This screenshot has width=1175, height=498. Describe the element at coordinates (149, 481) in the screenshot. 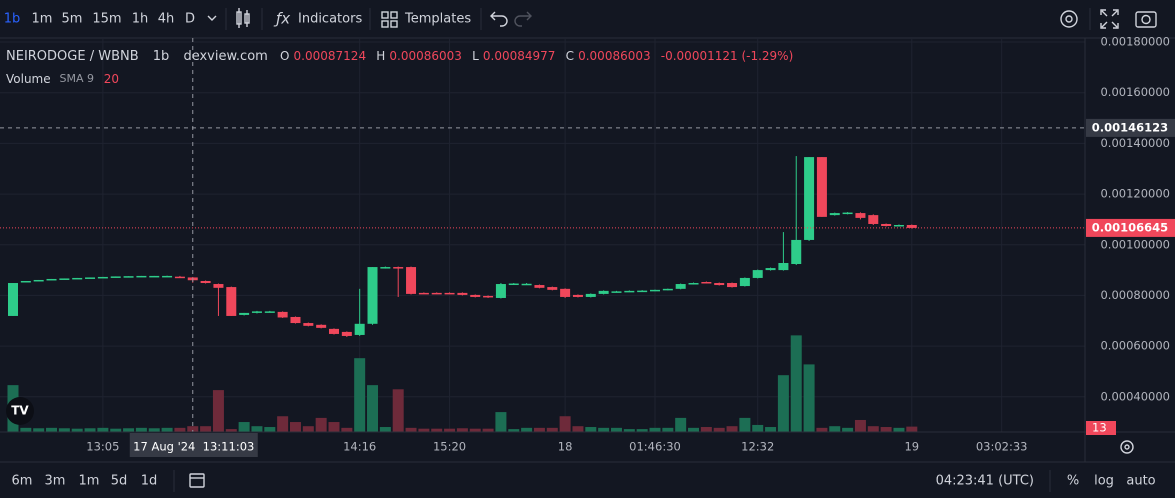

I see `range-button: 1d` at that location.